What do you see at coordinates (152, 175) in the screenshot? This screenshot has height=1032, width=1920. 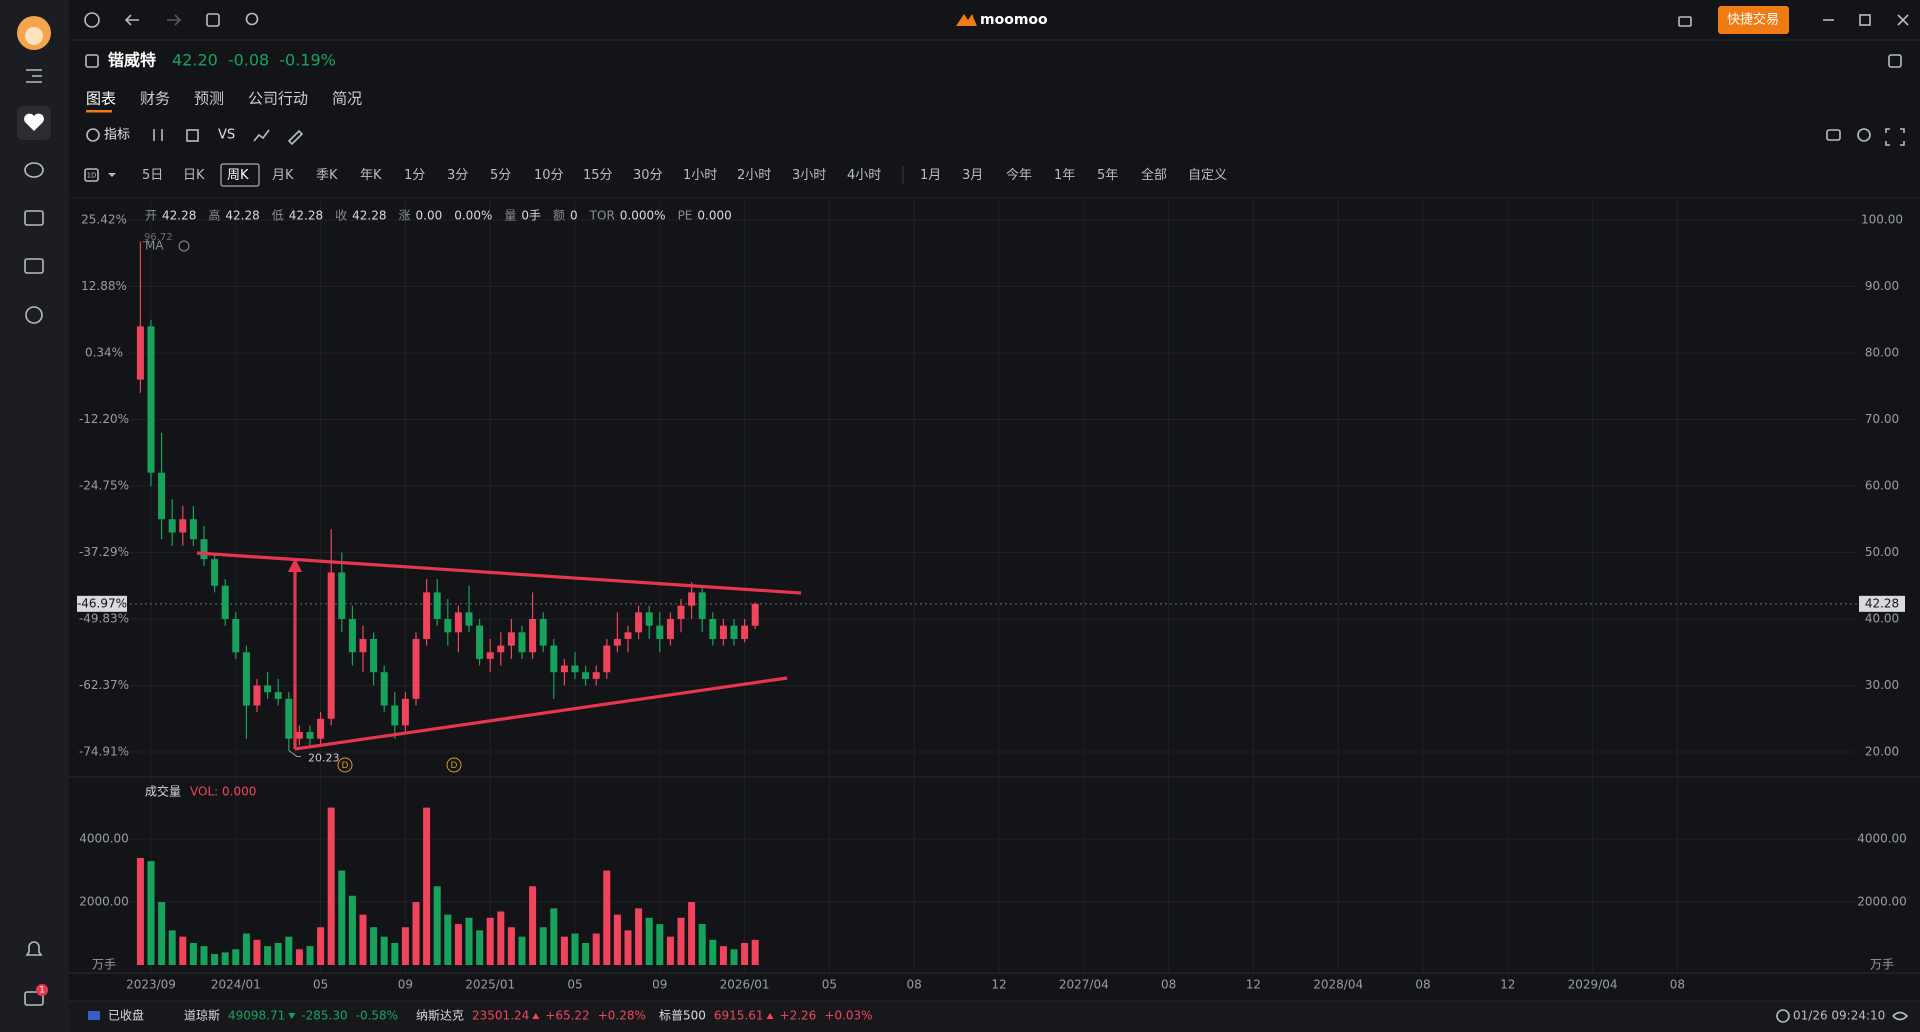 I see `period-button: 5日` at bounding box center [152, 175].